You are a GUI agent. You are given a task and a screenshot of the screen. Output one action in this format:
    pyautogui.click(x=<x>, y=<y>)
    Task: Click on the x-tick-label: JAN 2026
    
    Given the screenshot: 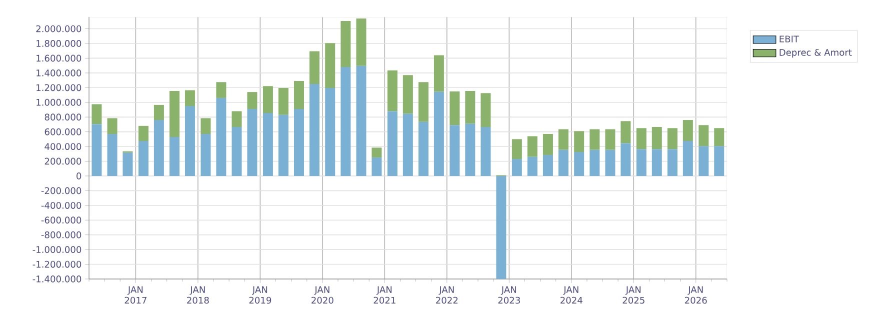 What is the action you would take?
    pyautogui.click(x=696, y=295)
    